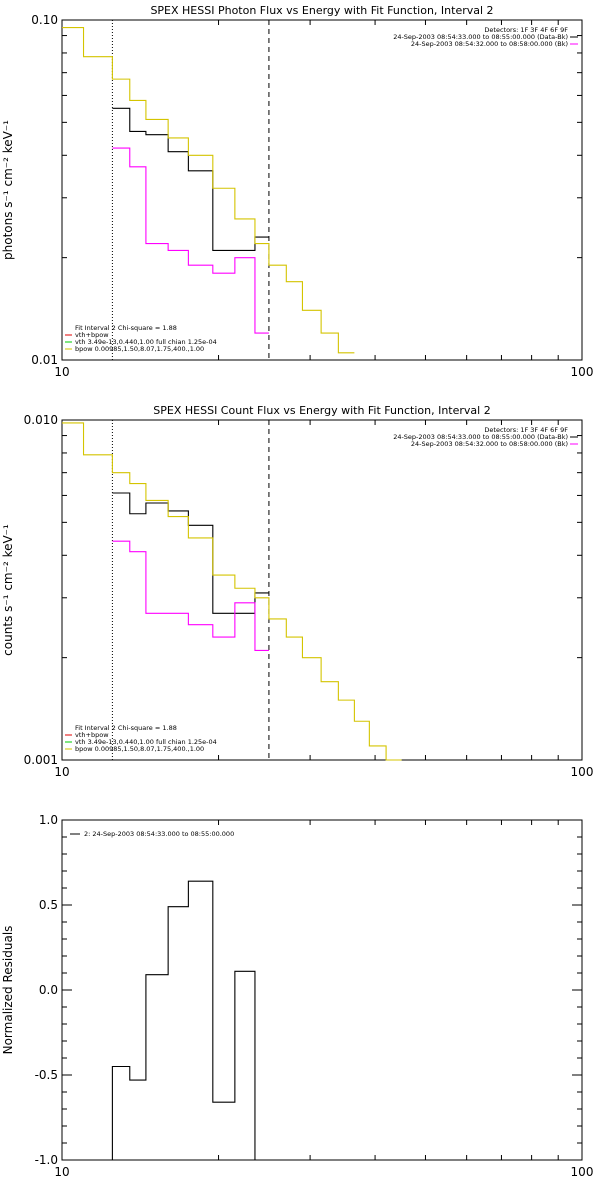  I want to click on y-tick-label: 0.0, so click(48, 990).